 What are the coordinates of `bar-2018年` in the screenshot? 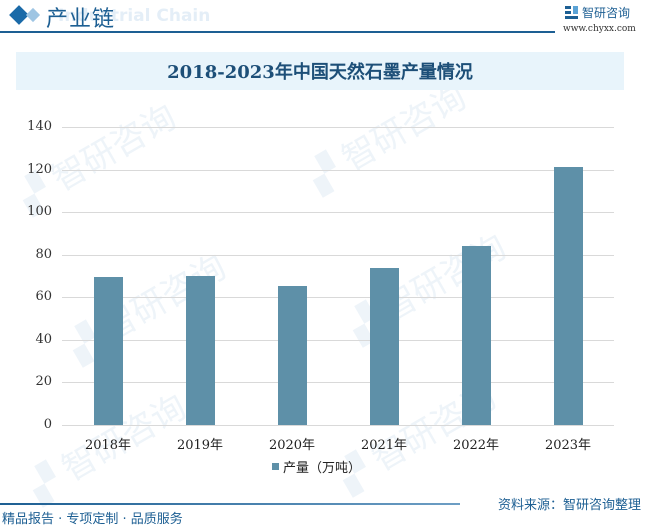 It's located at (108, 351).